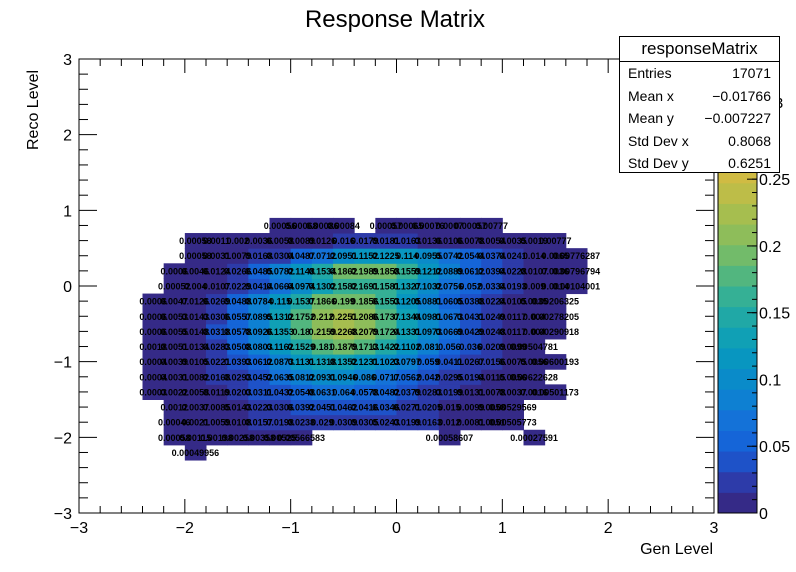 The width and height of the screenshot is (796, 572). Describe the element at coordinates (280, 256) in the screenshot. I see `heatmap-cell-value: 0.0304` at that location.